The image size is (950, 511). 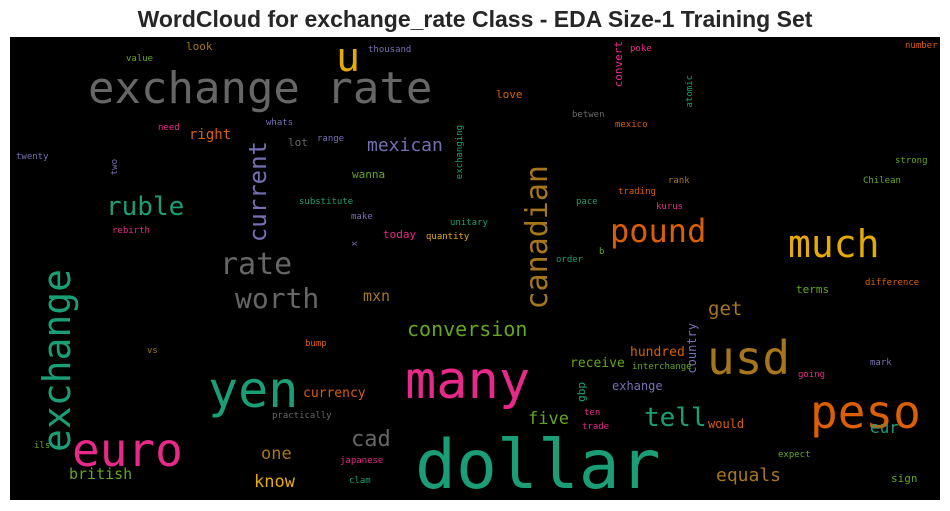 What do you see at coordinates (596, 427) in the screenshot?
I see `word-trade: trade` at bounding box center [596, 427].